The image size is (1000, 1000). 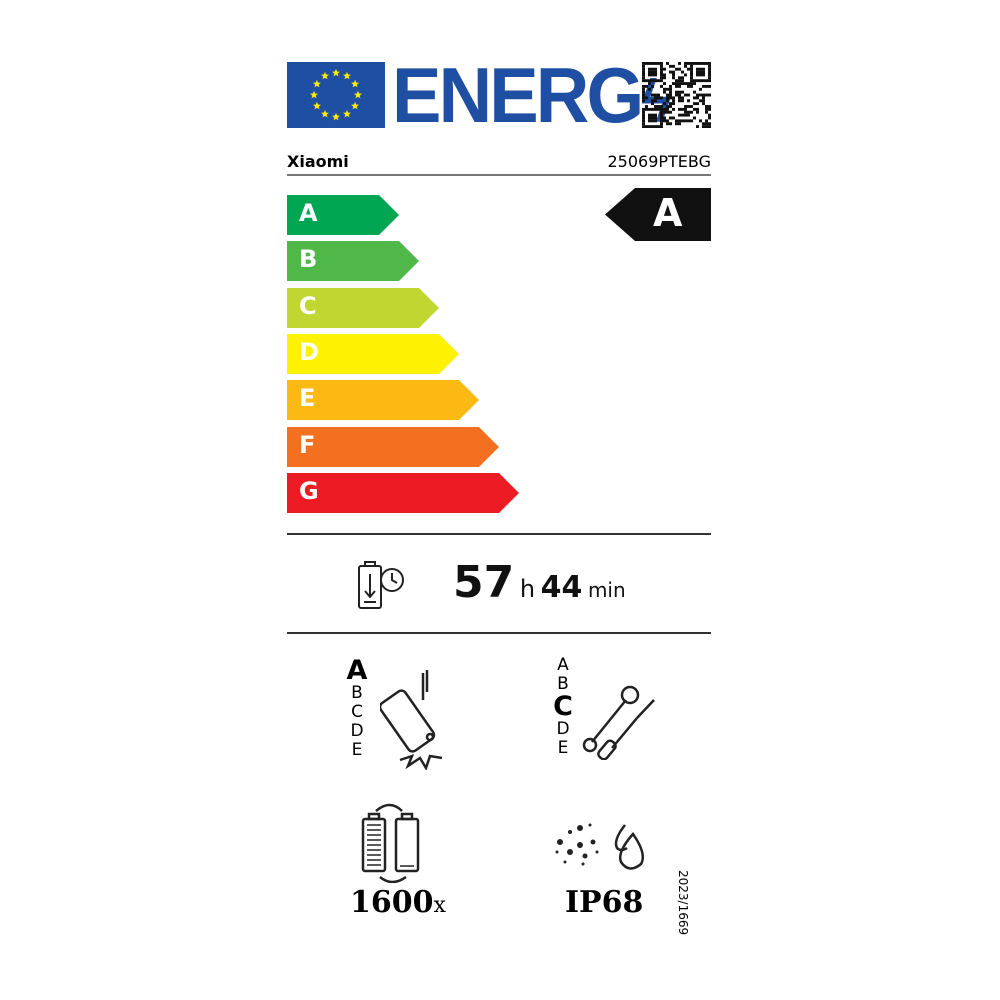 I want to click on model-identifier: 25069PTEBG, so click(x=659, y=161).